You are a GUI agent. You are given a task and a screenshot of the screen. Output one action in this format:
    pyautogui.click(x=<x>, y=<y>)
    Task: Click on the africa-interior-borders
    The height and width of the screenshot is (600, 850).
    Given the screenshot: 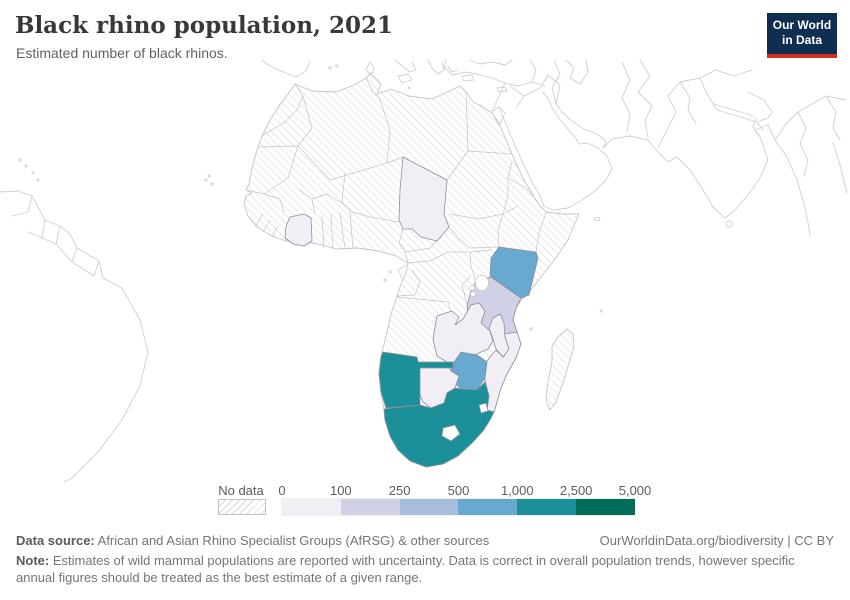 What is the action you would take?
    pyautogui.click(x=396, y=195)
    